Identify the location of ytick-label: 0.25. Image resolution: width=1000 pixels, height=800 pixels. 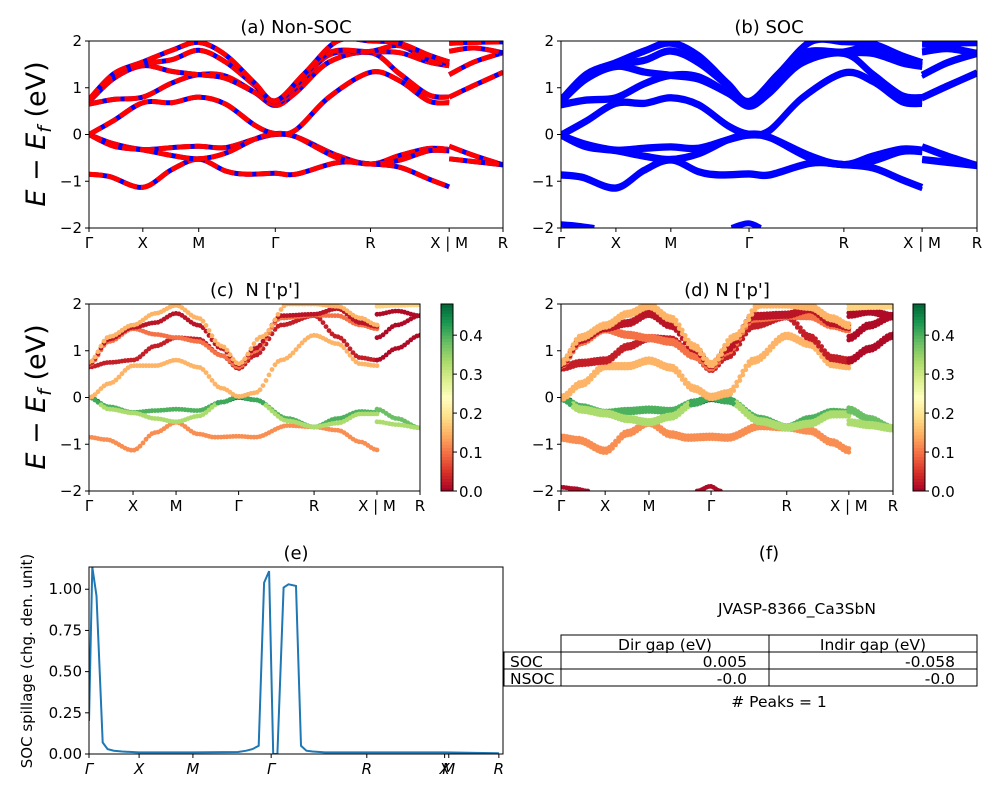
(65, 713).